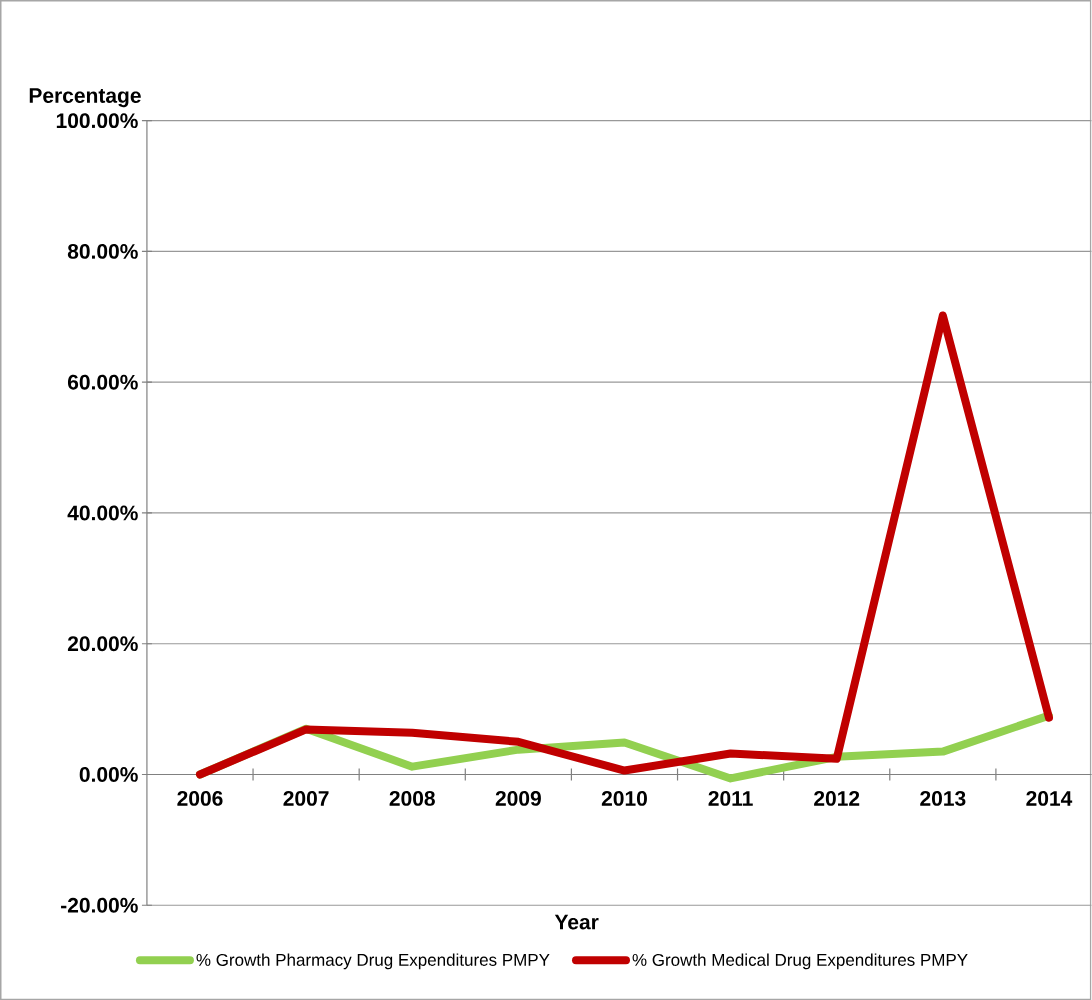 Image resolution: width=1092 pixels, height=1000 pixels. What do you see at coordinates (108, 774) in the screenshot?
I see `y-tick-label: 0.00%` at bounding box center [108, 774].